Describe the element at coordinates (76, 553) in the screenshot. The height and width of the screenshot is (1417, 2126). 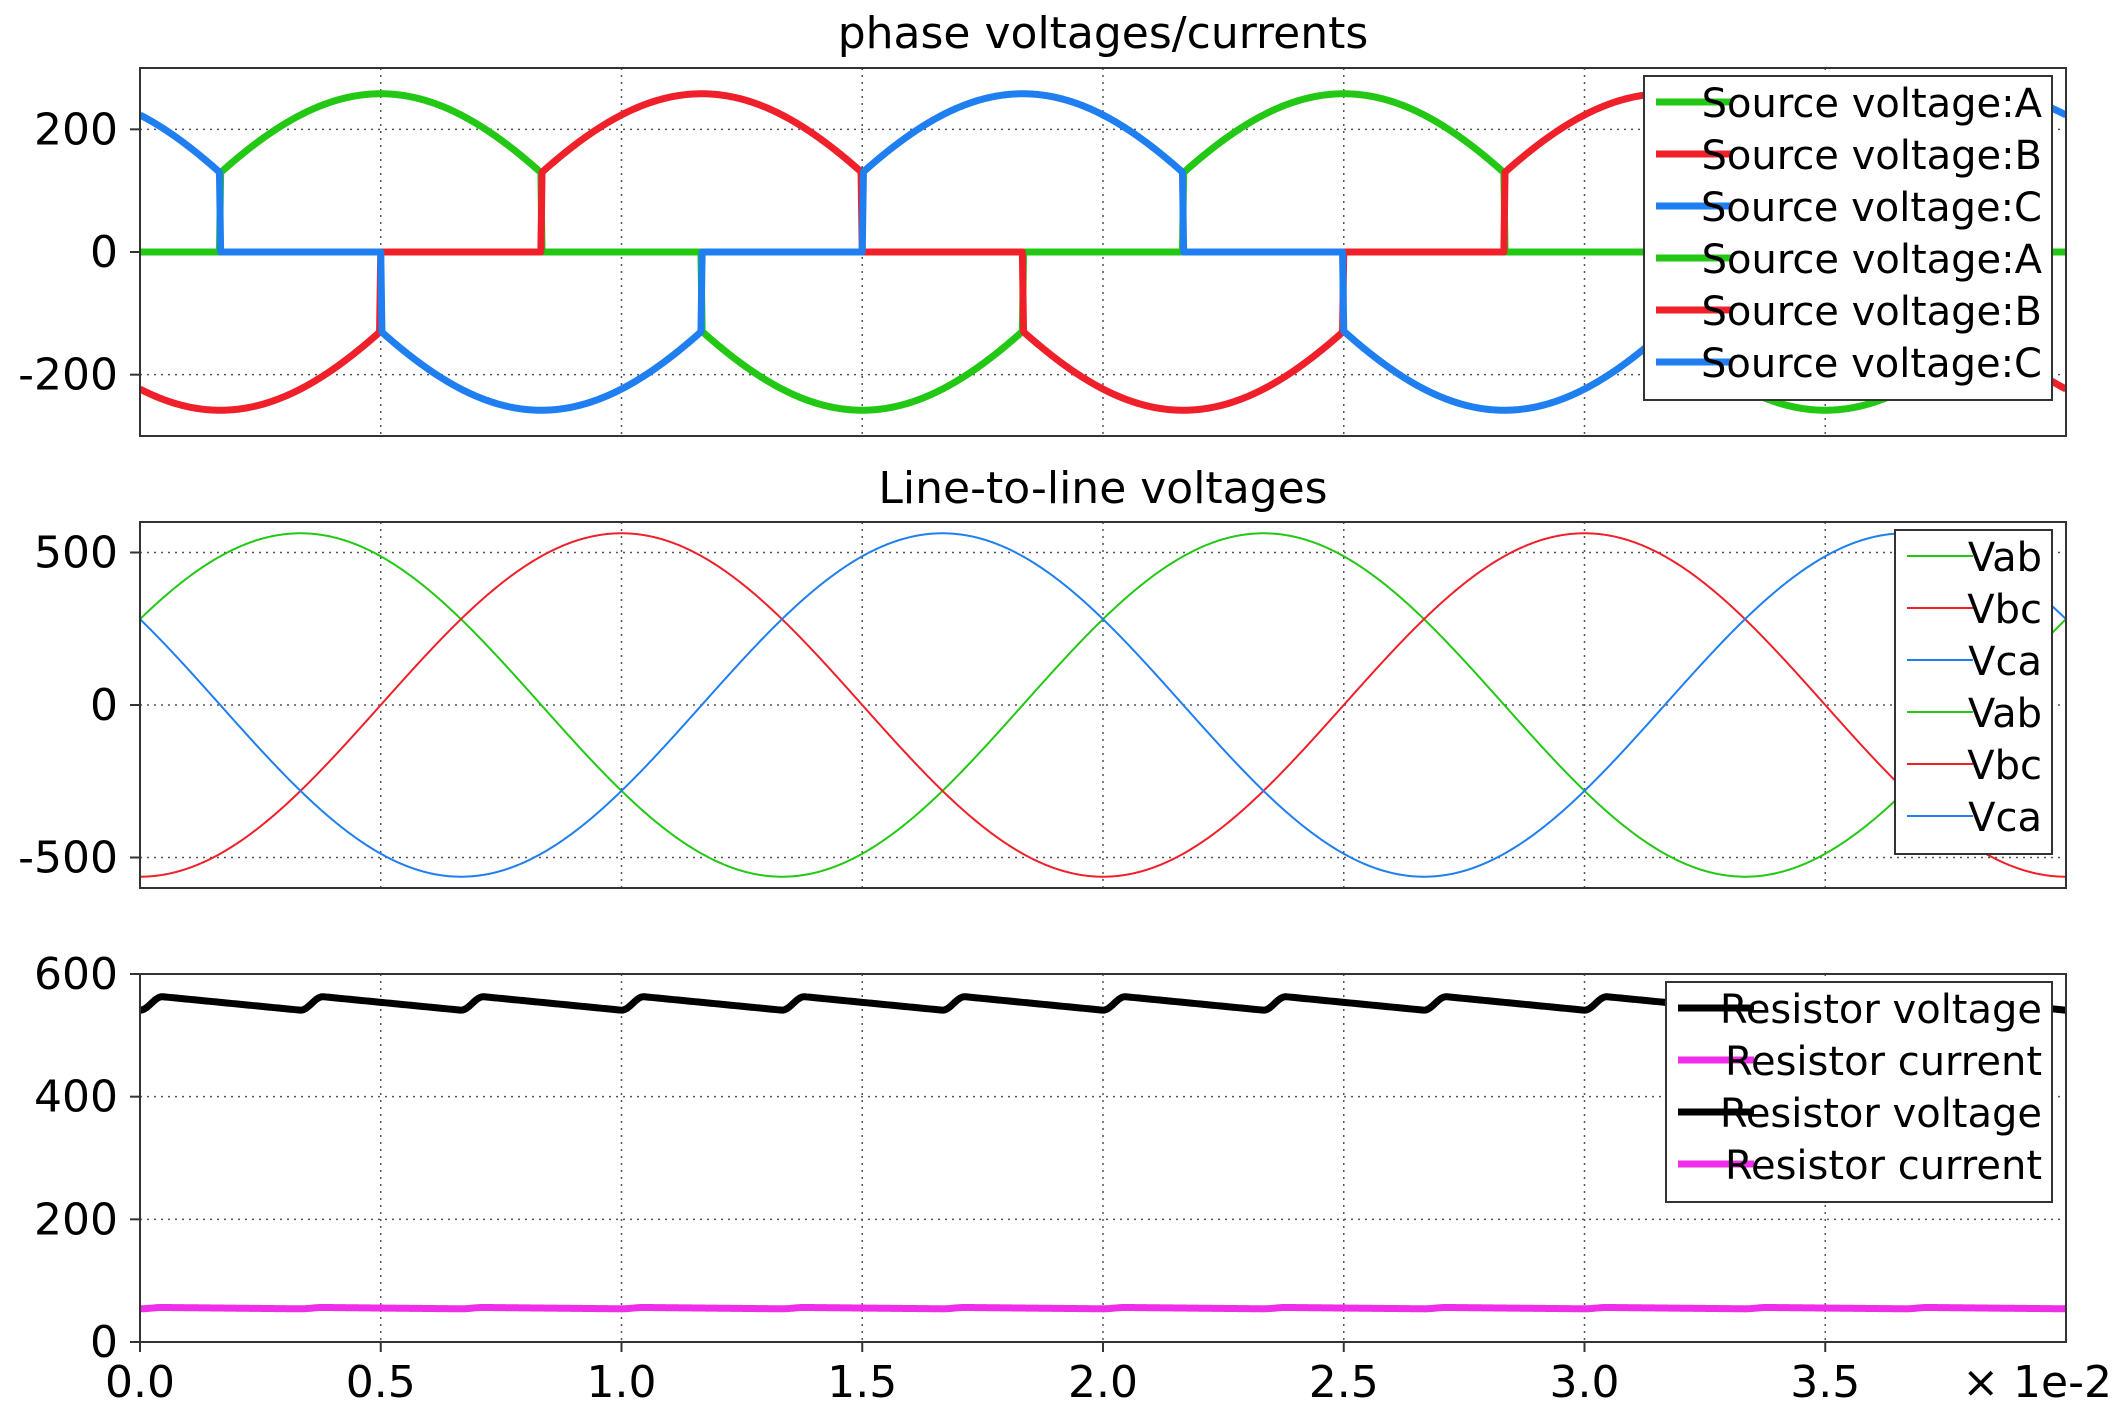
I see `y-tick-label: 500` at that location.